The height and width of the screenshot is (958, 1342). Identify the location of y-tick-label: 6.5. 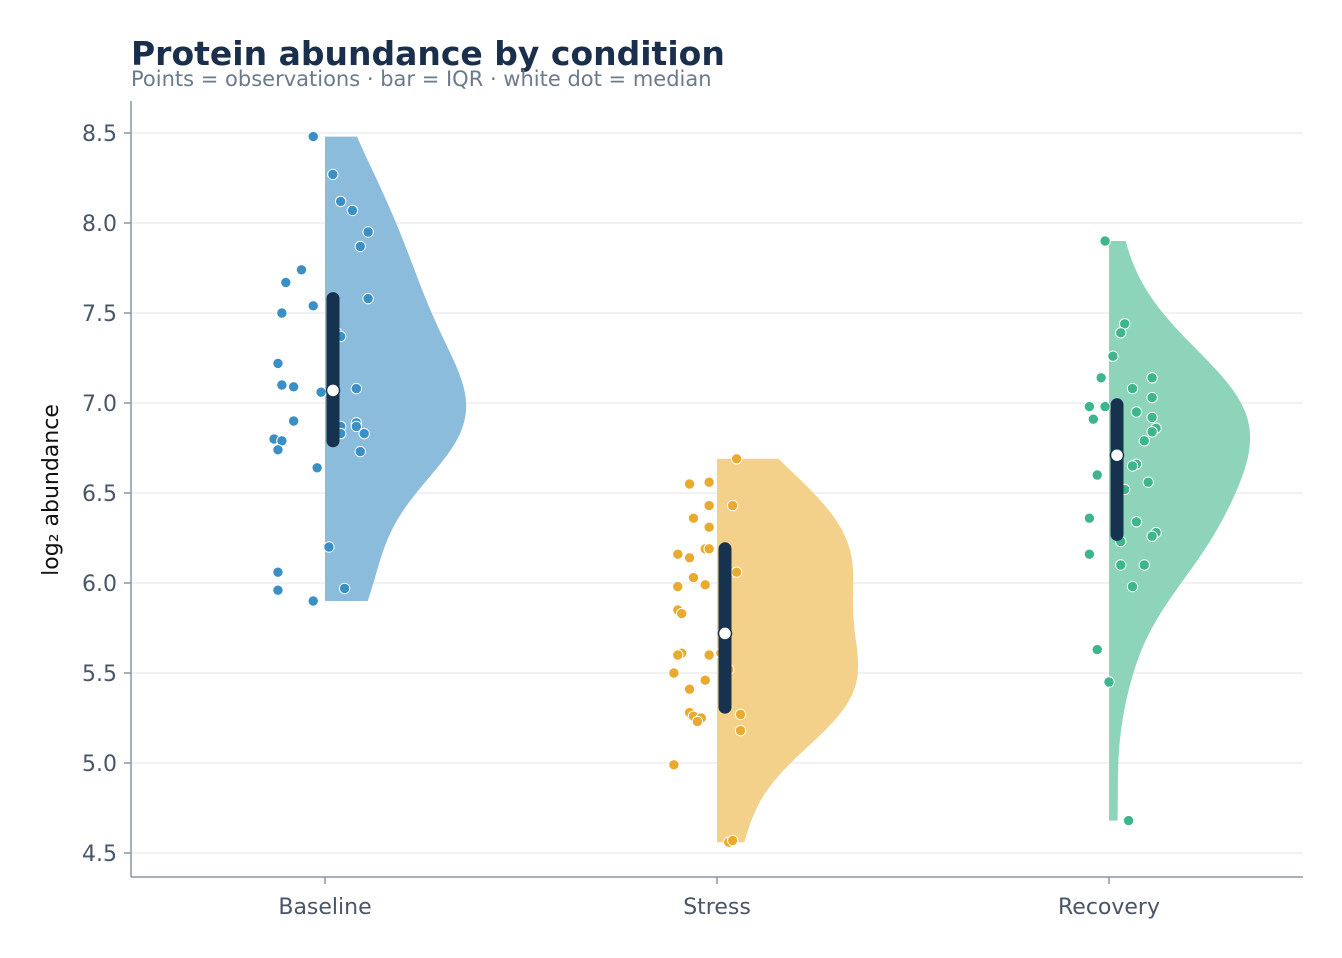
(99, 494).